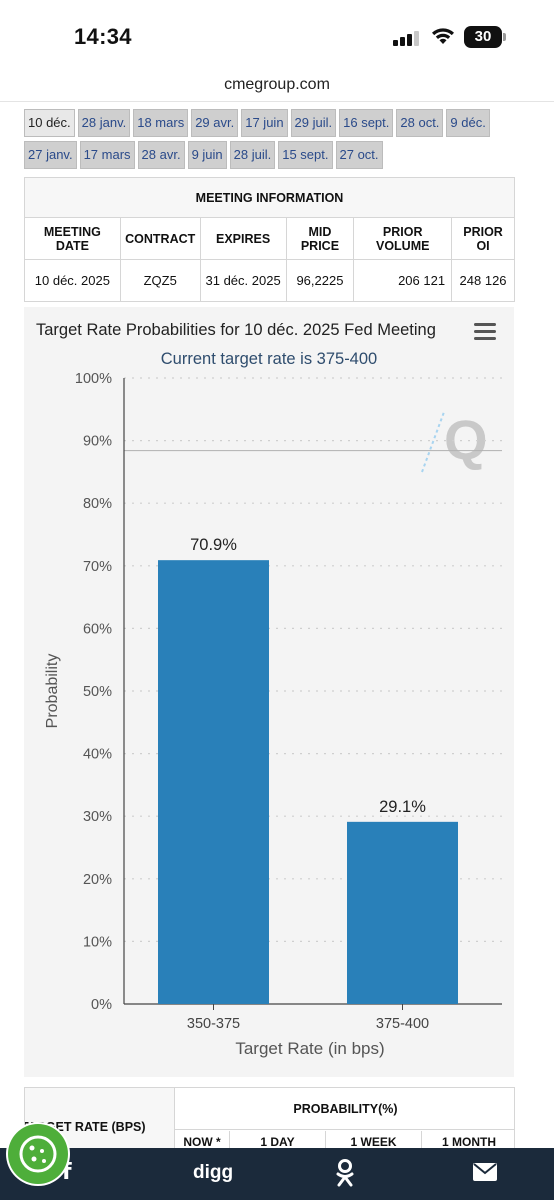 This screenshot has height=1200, width=554. What do you see at coordinates (161, 123) in the screenshot?
I see `date-tab: 18 mars` at bounding box center [161, 123].